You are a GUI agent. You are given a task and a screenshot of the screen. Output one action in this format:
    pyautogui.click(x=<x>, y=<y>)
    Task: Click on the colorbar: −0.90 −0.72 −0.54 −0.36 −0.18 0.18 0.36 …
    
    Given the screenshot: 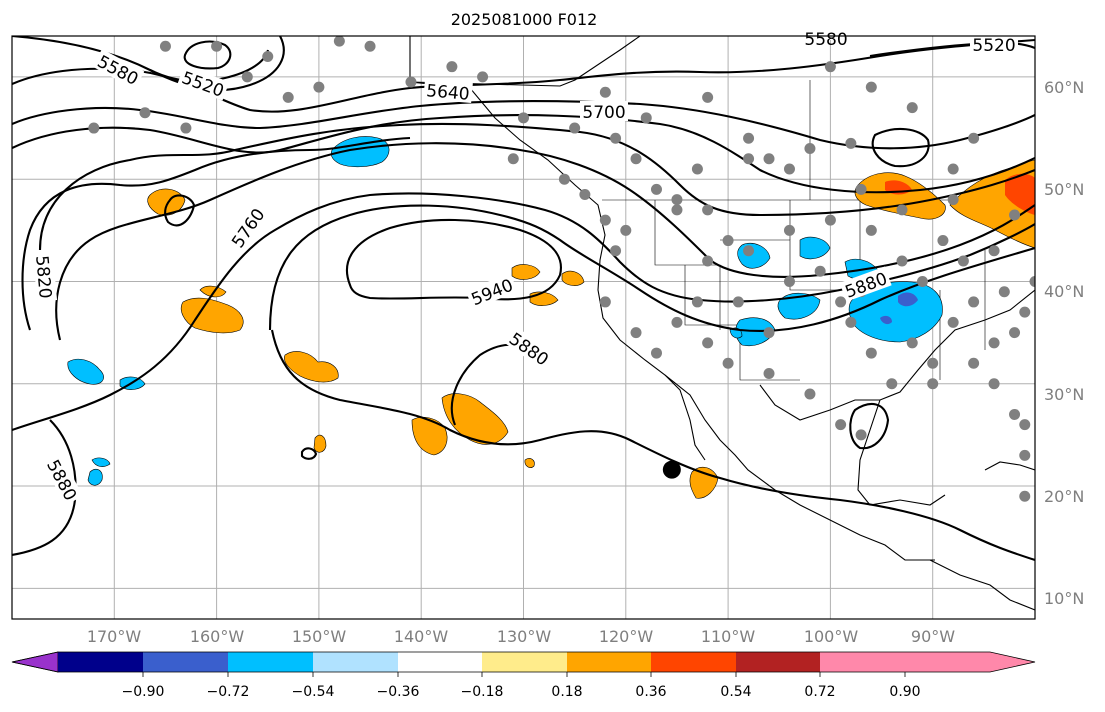 What is the action you would take?
    pyautogui.click(x=523, y=675)
    